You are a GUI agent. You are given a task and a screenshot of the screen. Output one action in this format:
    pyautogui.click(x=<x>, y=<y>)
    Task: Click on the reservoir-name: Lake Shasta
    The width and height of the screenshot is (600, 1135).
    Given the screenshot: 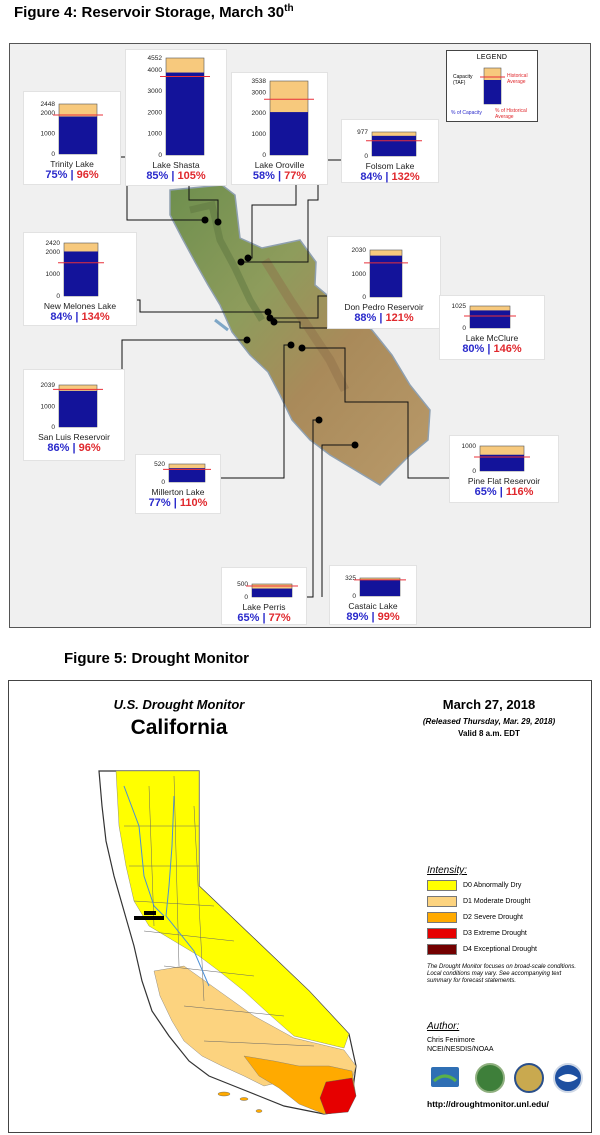 What is the action you would take?
    pyautogui.click(x=176, y=165)
    